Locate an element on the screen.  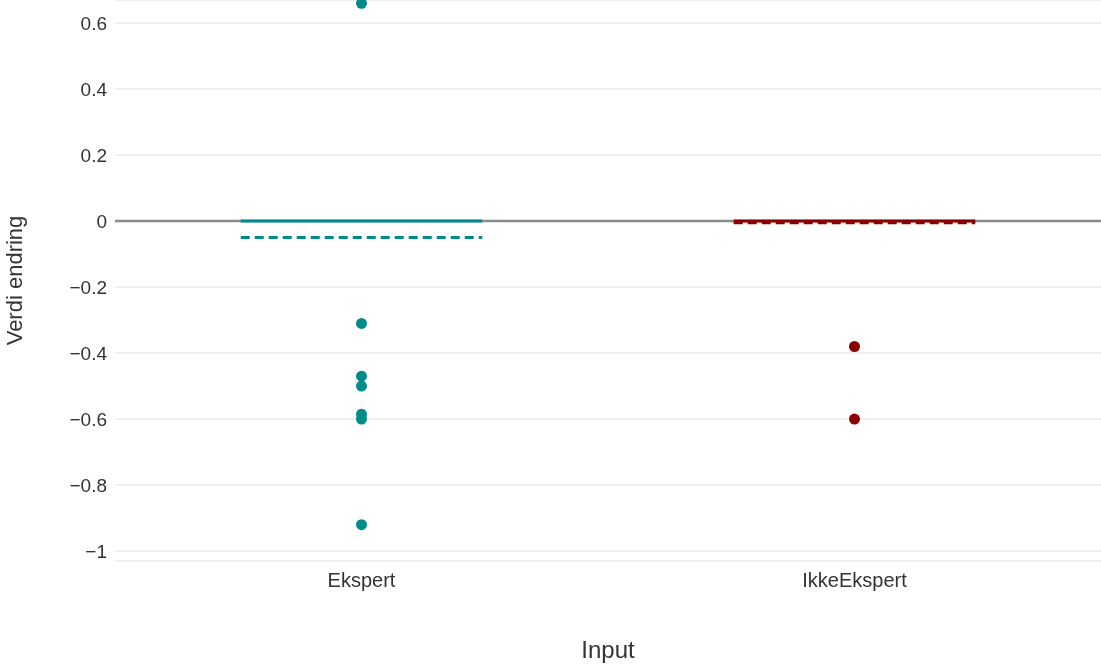
y-tick-label: −0.2 is located at coordinates (88, 287).